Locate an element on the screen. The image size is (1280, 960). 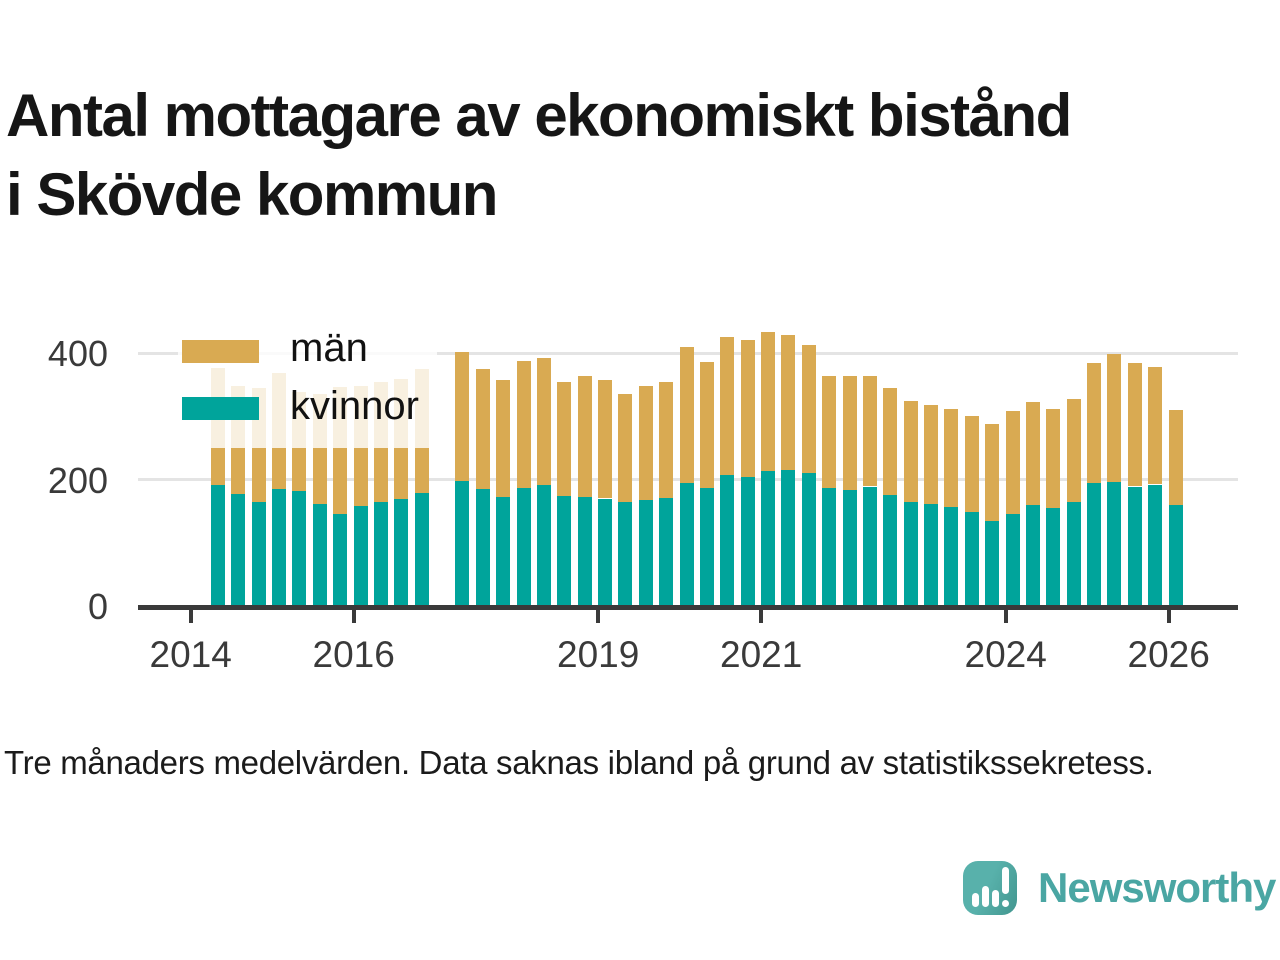
legend-swatch-kvinnor is located at coordinates (220, 408).